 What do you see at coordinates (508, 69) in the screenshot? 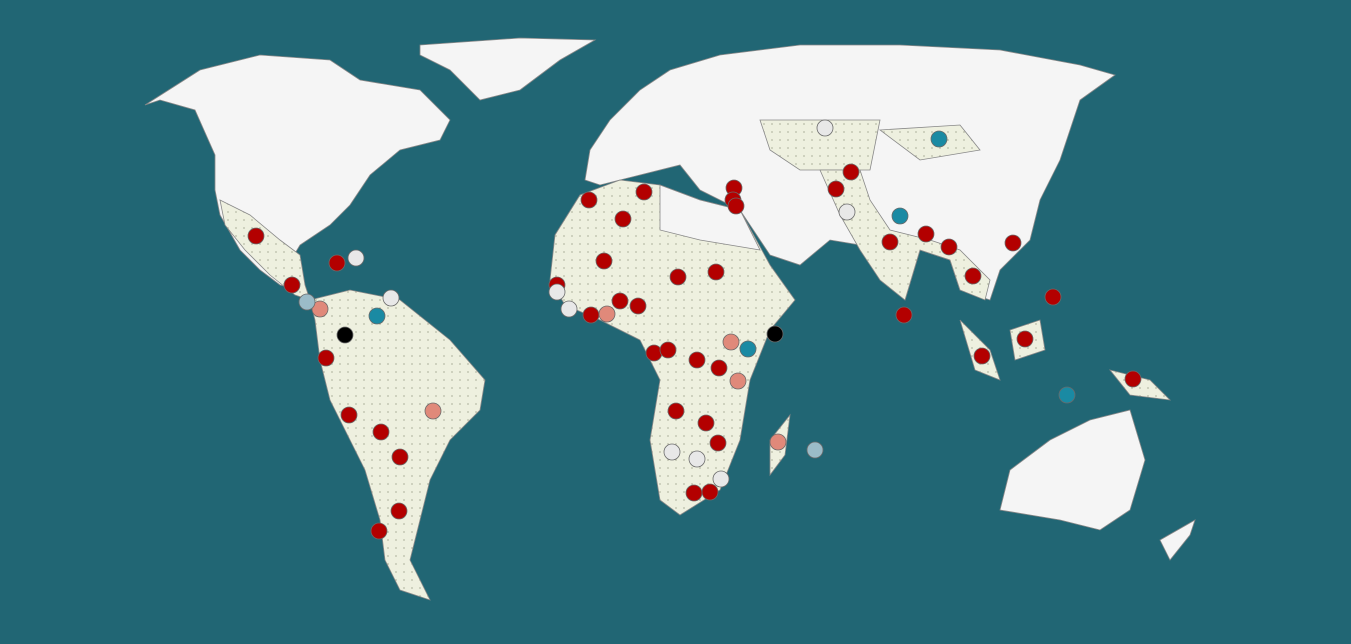
I see `greenland` at bounding box center [508, 69].